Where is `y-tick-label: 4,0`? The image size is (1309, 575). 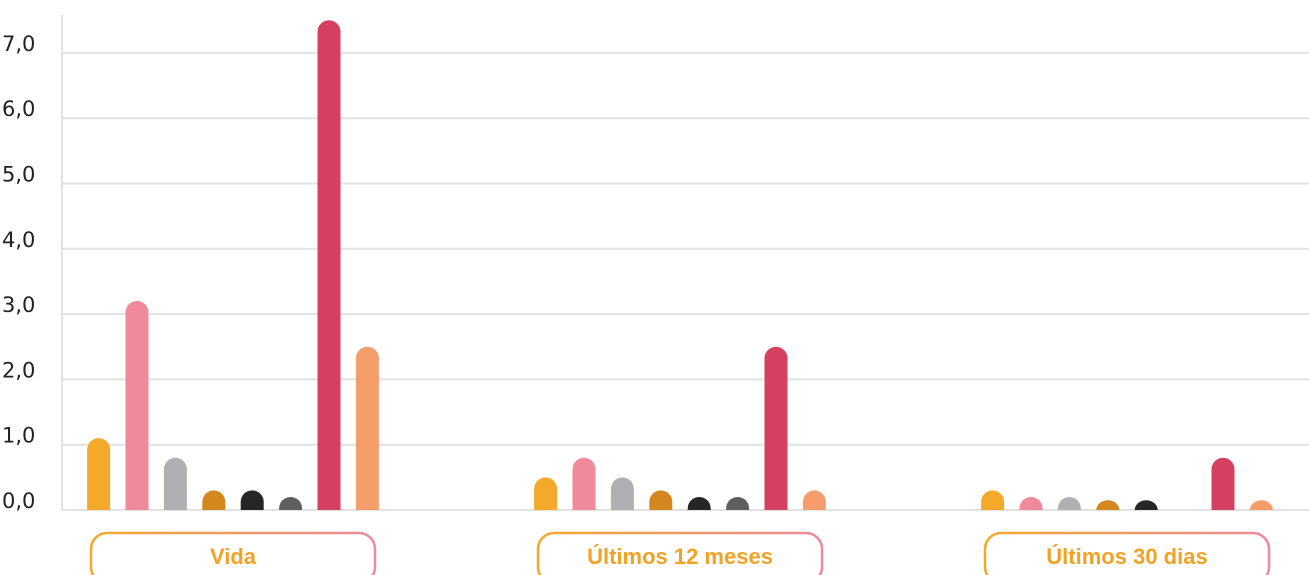
y-tick-label: 4,0 is located at coordinates (18, 240).